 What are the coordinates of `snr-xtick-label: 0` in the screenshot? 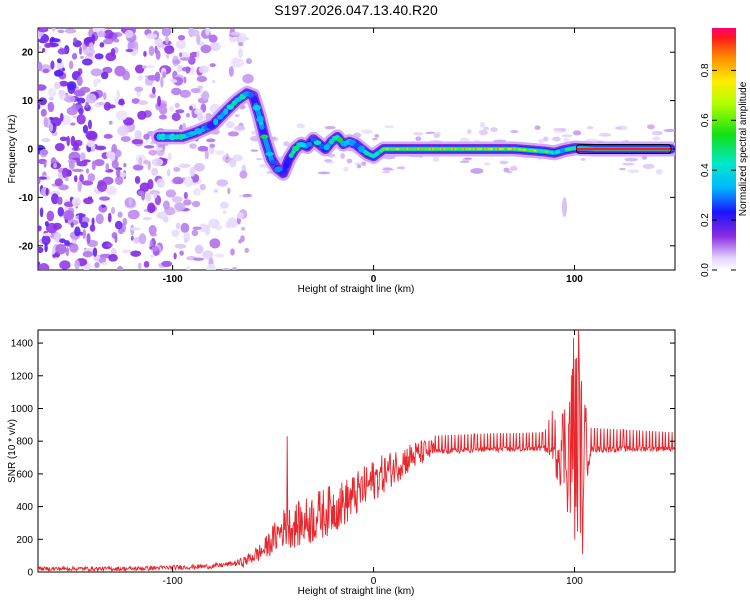 It's located at (374, 581).